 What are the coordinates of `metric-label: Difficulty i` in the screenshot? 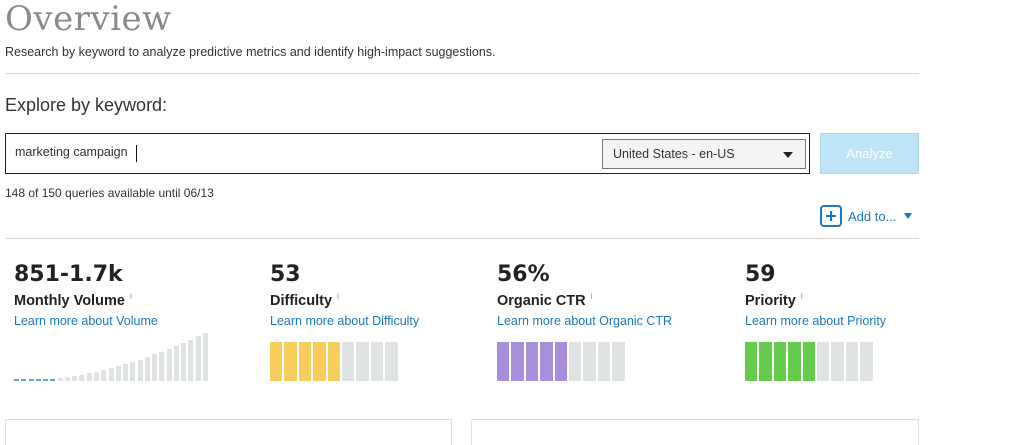 It's located at (344, 300).